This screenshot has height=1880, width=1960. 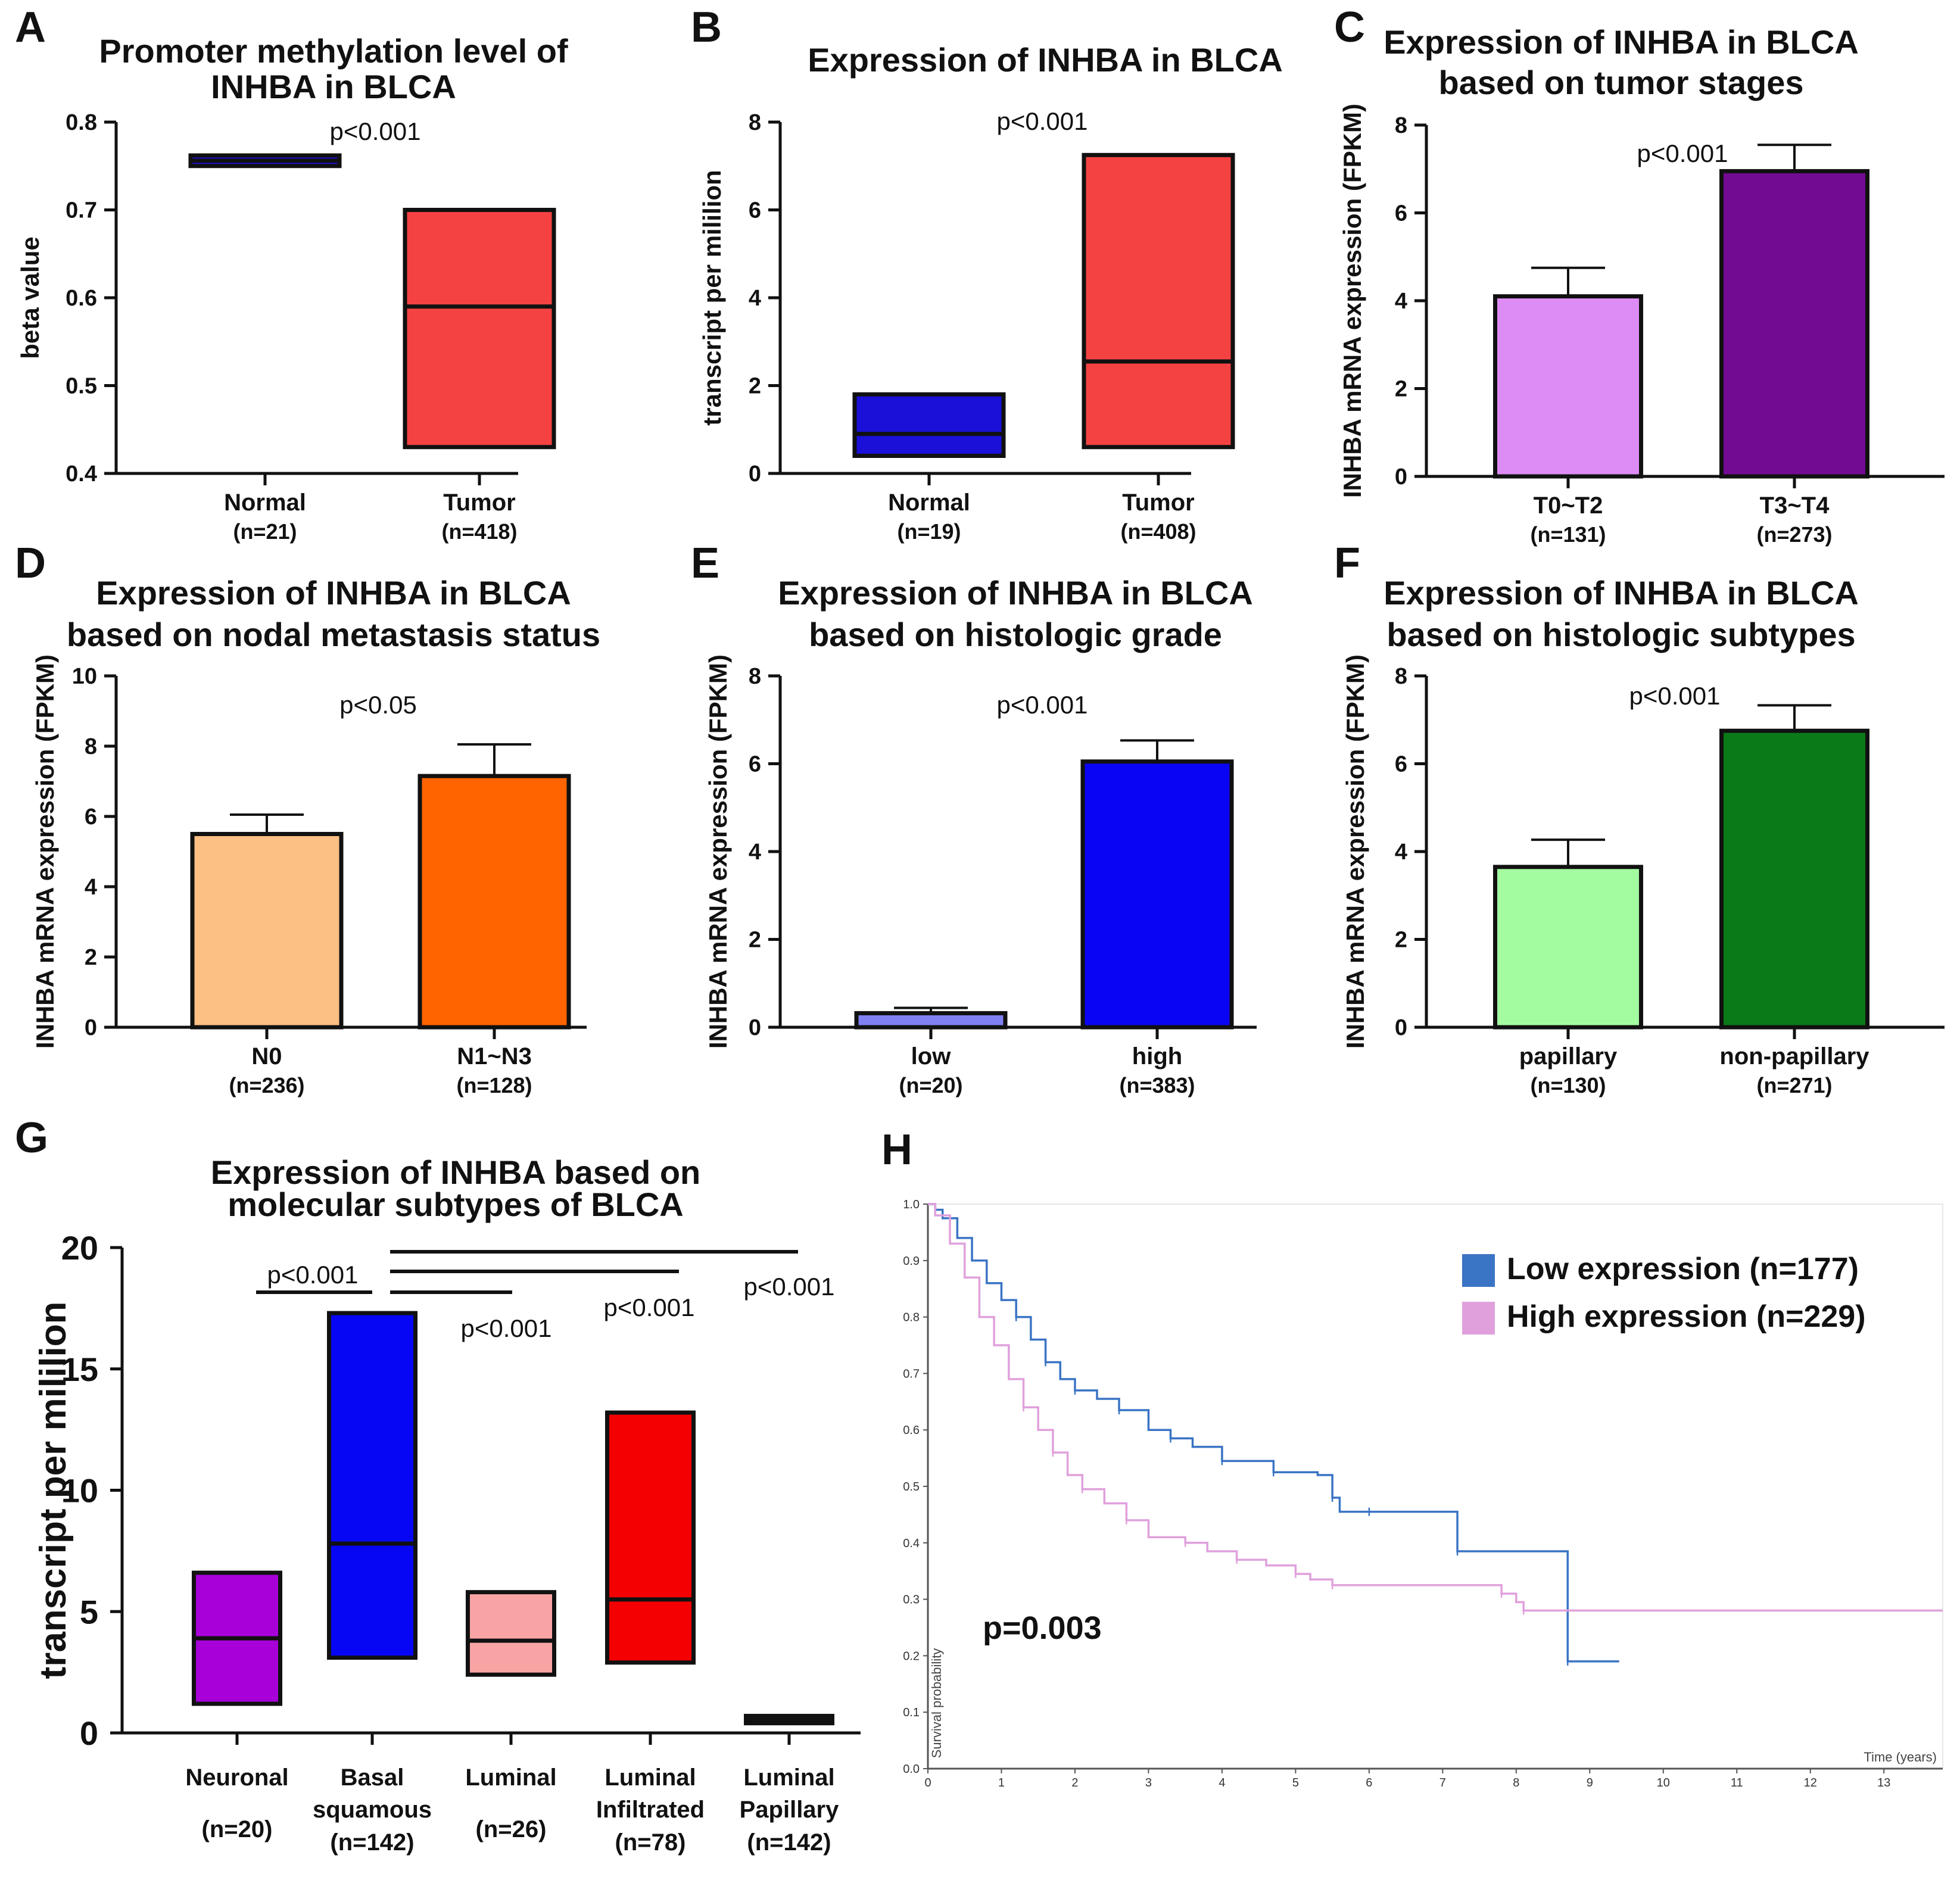 What do you see at coordinates (79, 1369) in the screenshot?
I see `y-tick-label-G: 15` at bounding box center [79, 1369].